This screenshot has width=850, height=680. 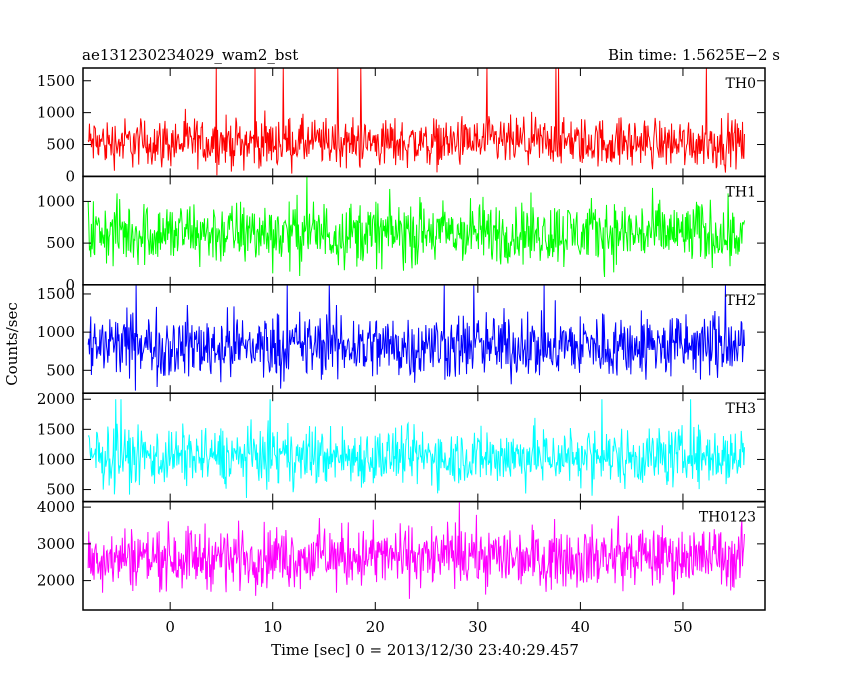 I want to click on panel-th0123: 2000 3000 4000 TH0123, so click(x=401, y=554).